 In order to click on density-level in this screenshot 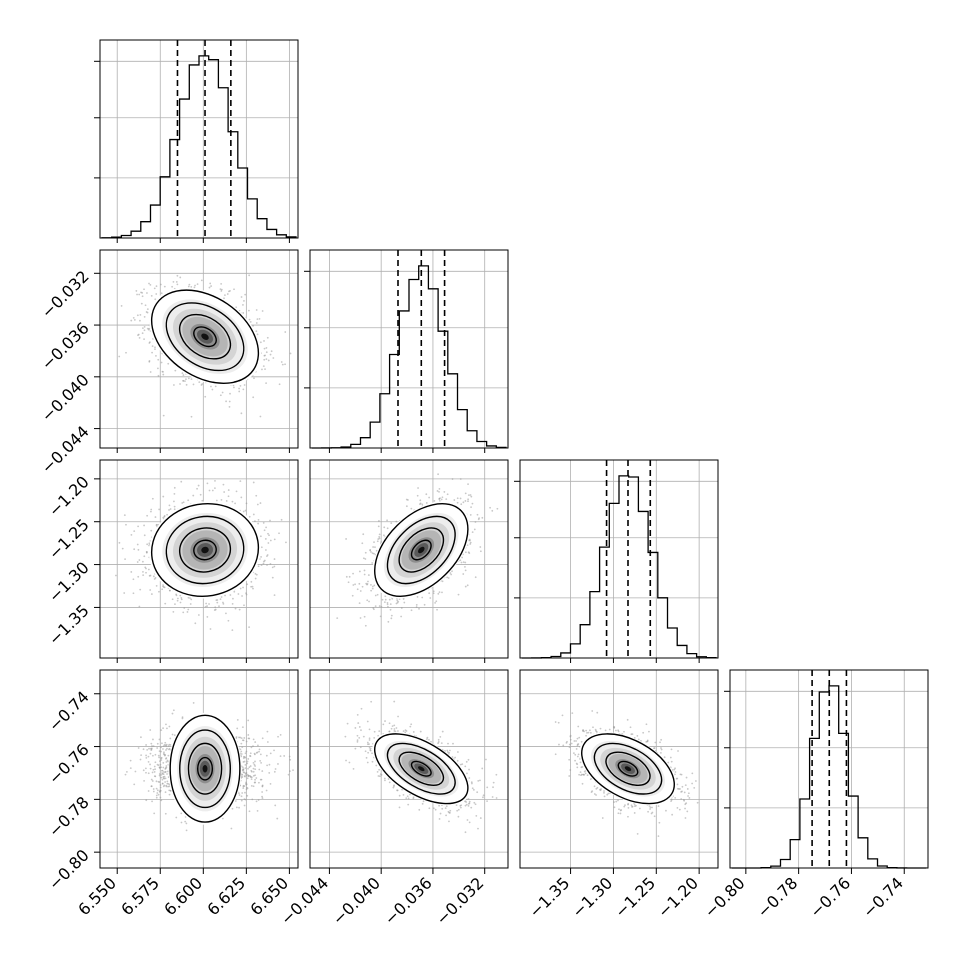, I will do `click(628, 769)`.